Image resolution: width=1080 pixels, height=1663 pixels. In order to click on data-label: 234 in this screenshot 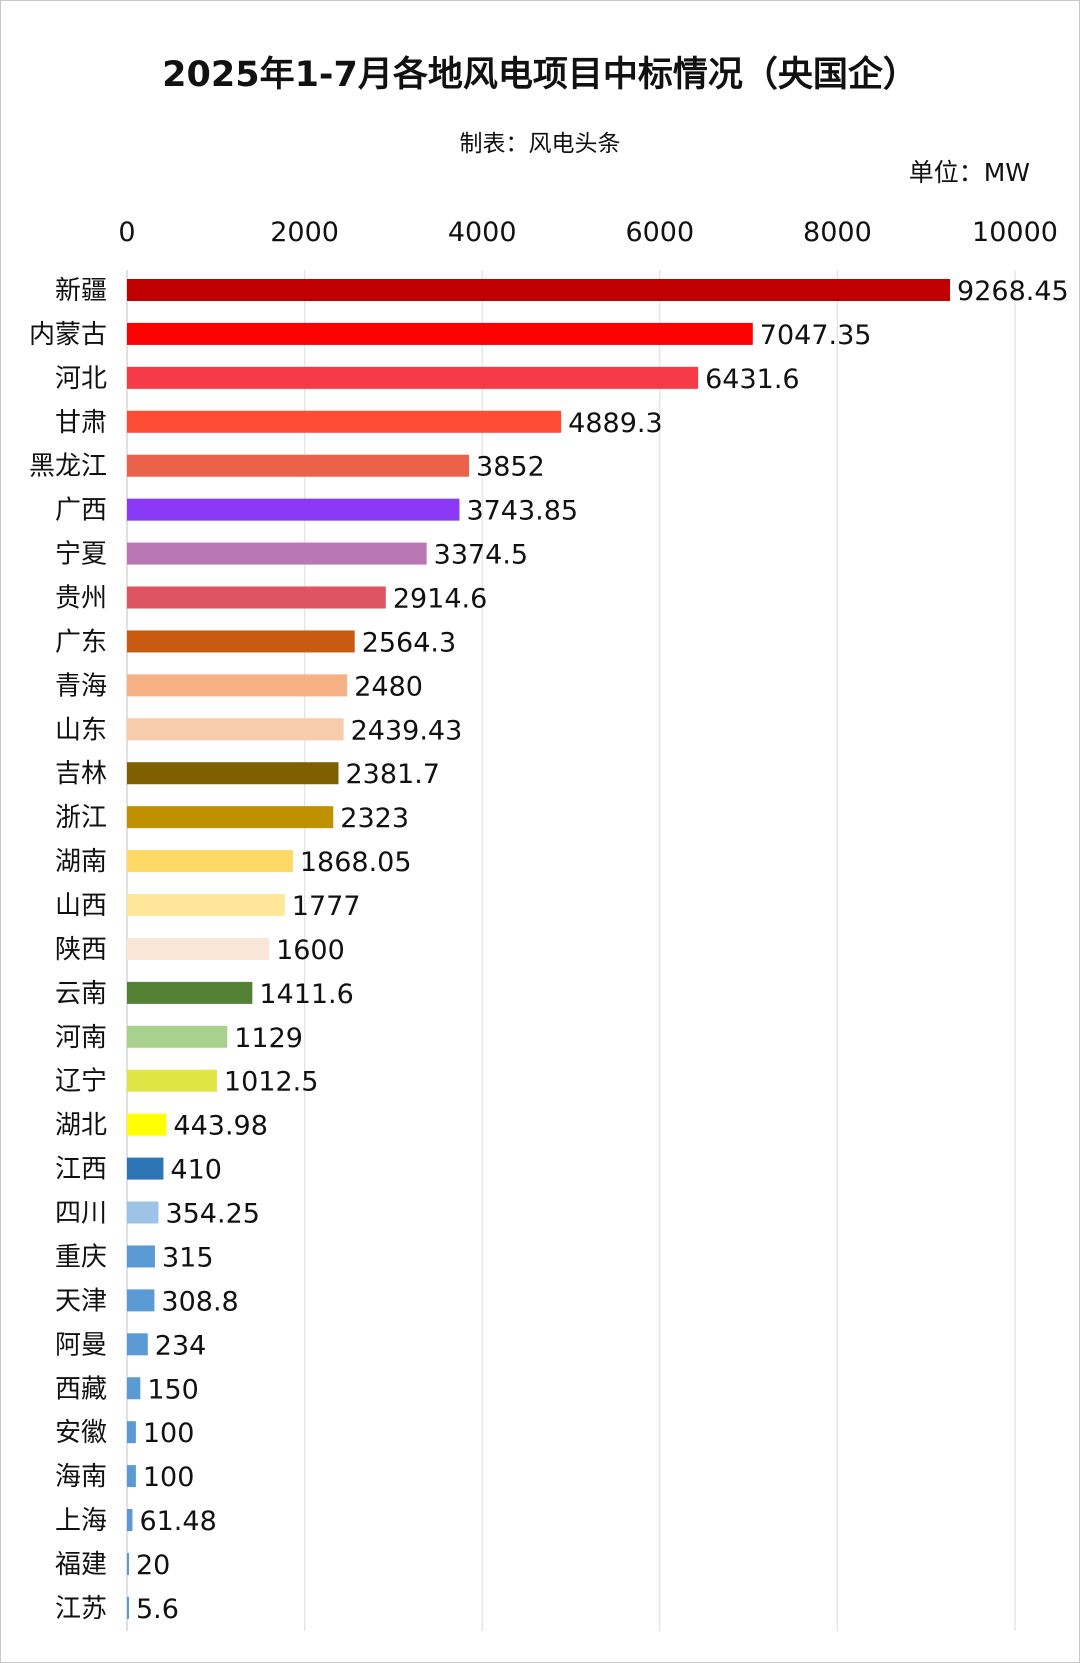, I will do `click(181, 1345)`.